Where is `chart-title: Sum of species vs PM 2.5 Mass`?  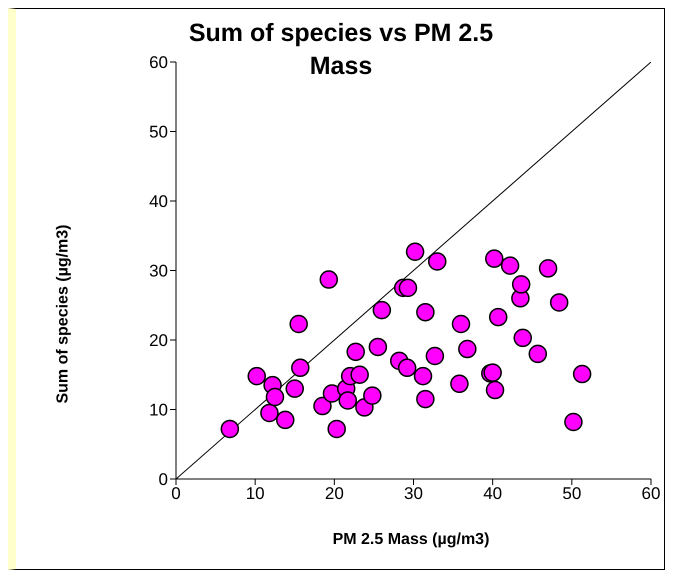
chart-title: Sum of species vs PM 2.5 Mass is located at coordinates (341, 49).